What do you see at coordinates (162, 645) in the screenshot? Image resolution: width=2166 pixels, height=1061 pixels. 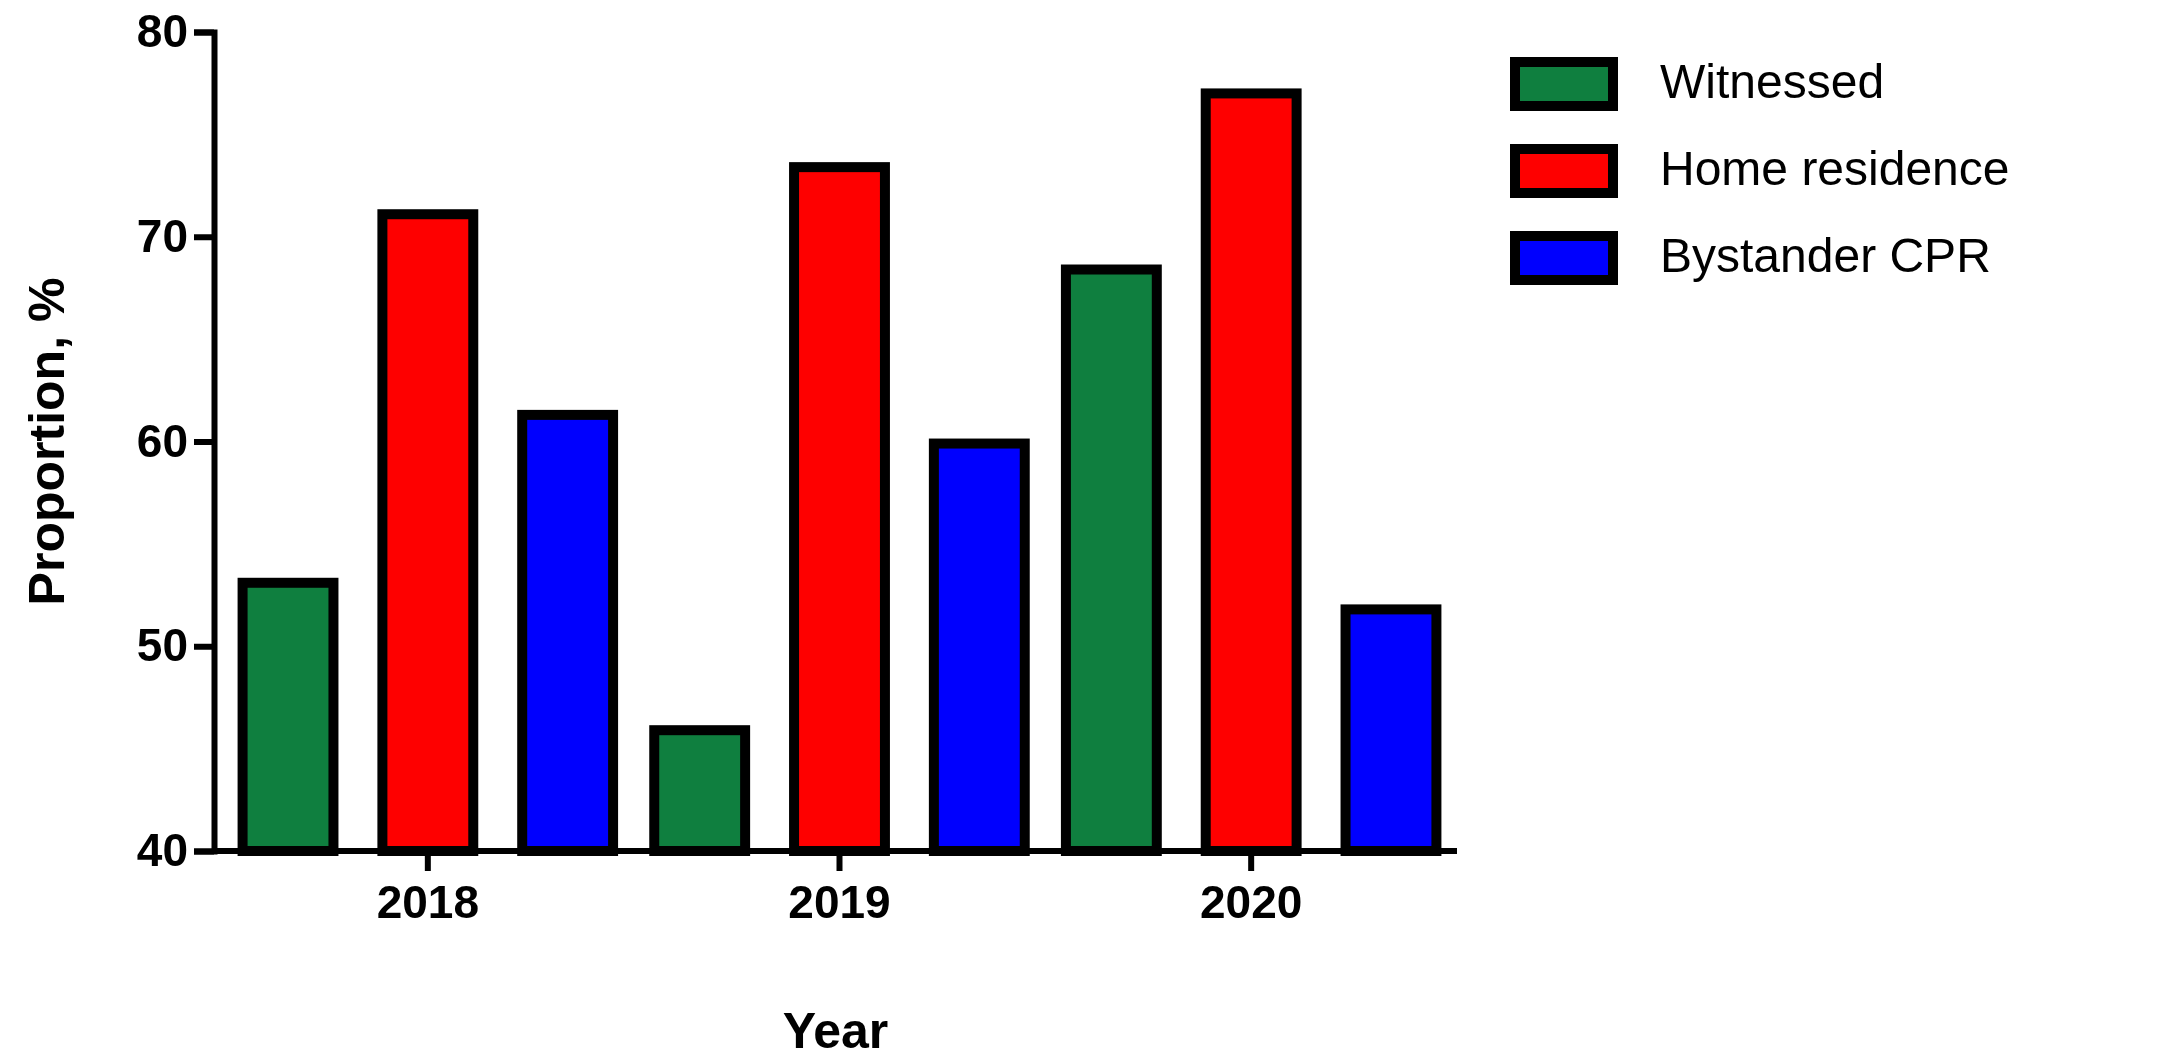 I see `y-tick-label: 50` at bounding box center [162, 645].